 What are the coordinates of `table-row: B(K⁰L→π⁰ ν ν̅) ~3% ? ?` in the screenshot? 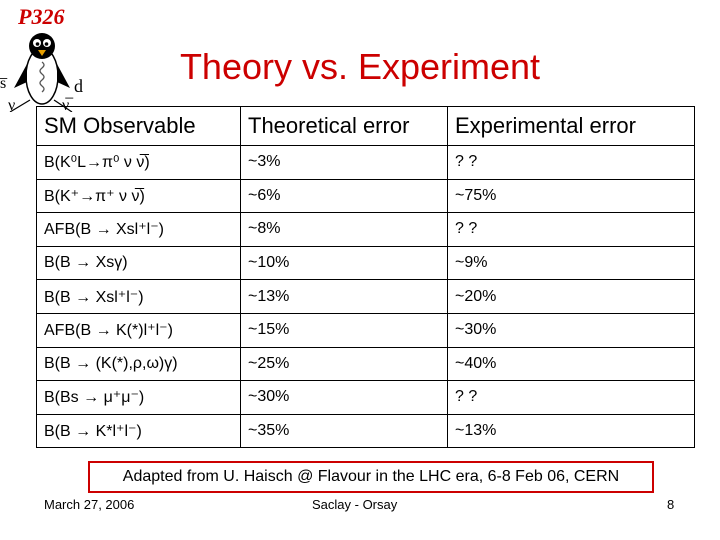 It's located at (365, 162).